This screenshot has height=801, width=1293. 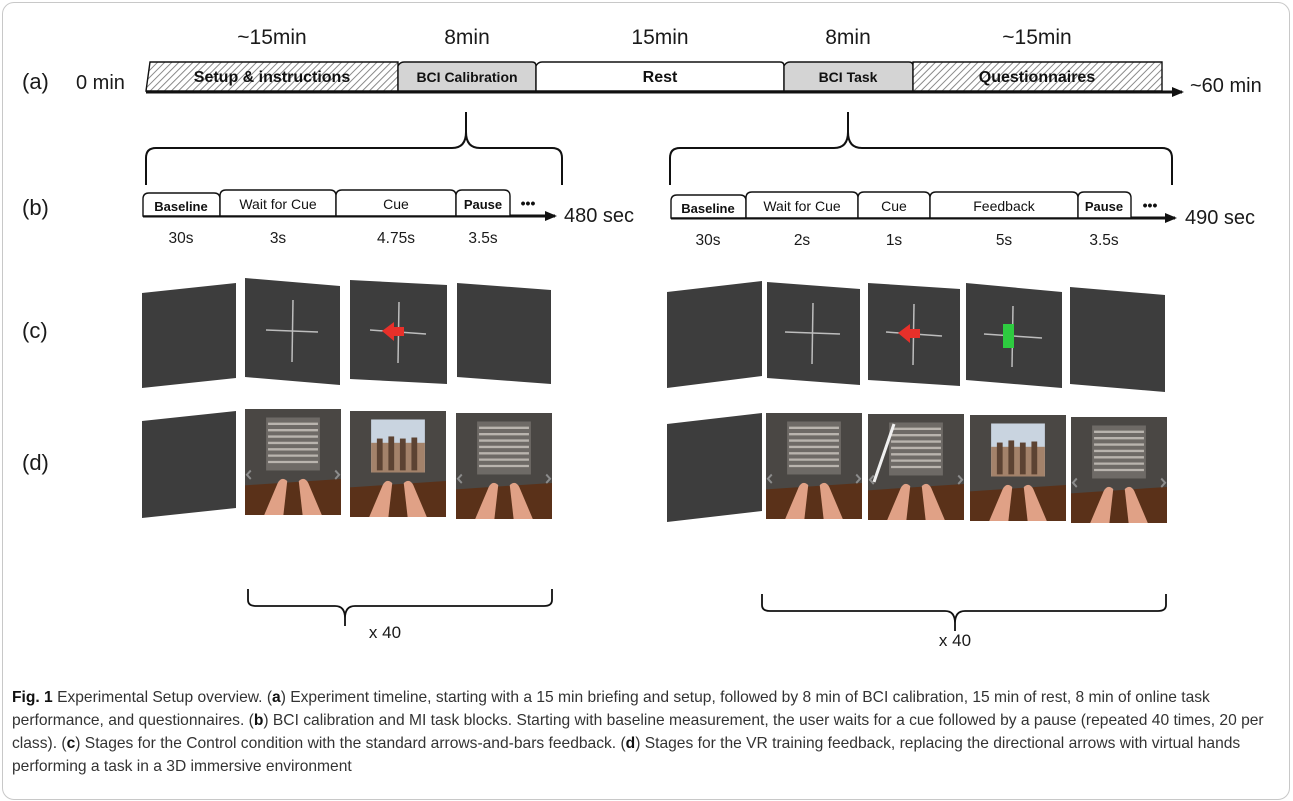 I want to click on row-label-a: (a), so click(x=35, y=81).